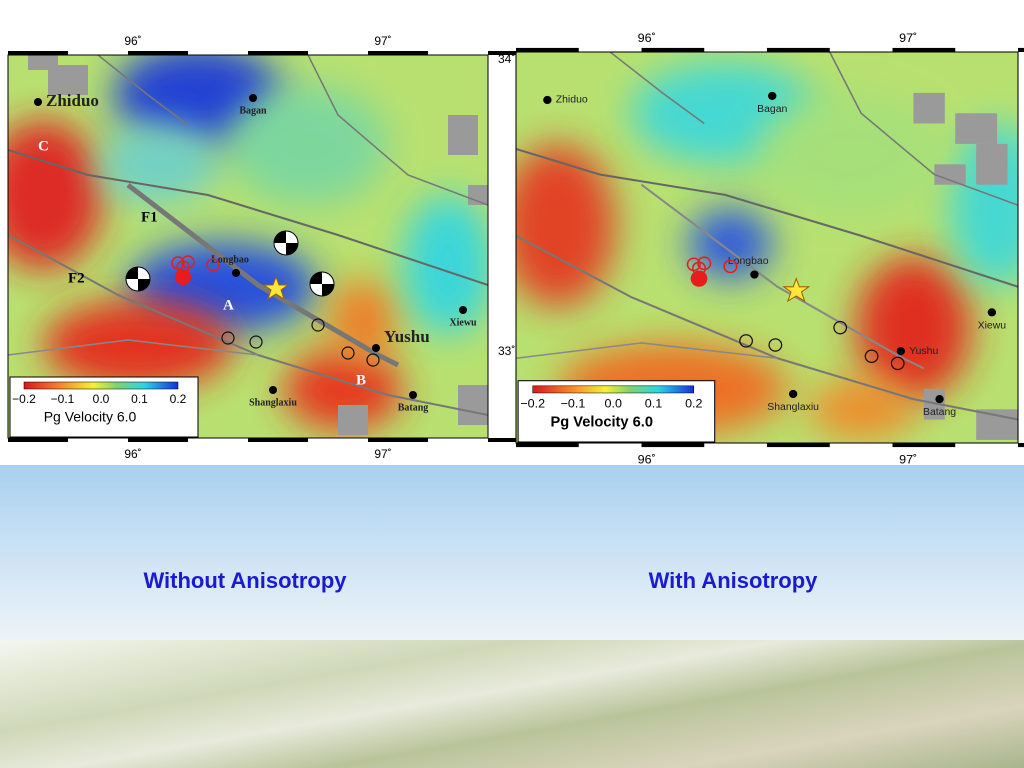 The height and width of the screenshot is (768, 1024). What do you see at coordinates (506, 59) in the screenshot?
I see `lat-label: 34˚` at bounding box center [506, 59].